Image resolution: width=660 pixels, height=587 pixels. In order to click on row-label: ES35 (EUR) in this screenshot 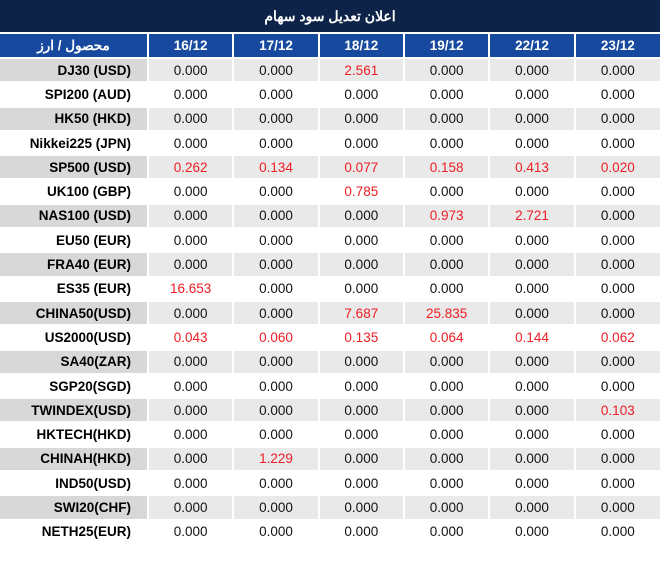, I will do `click(74, 289)`.